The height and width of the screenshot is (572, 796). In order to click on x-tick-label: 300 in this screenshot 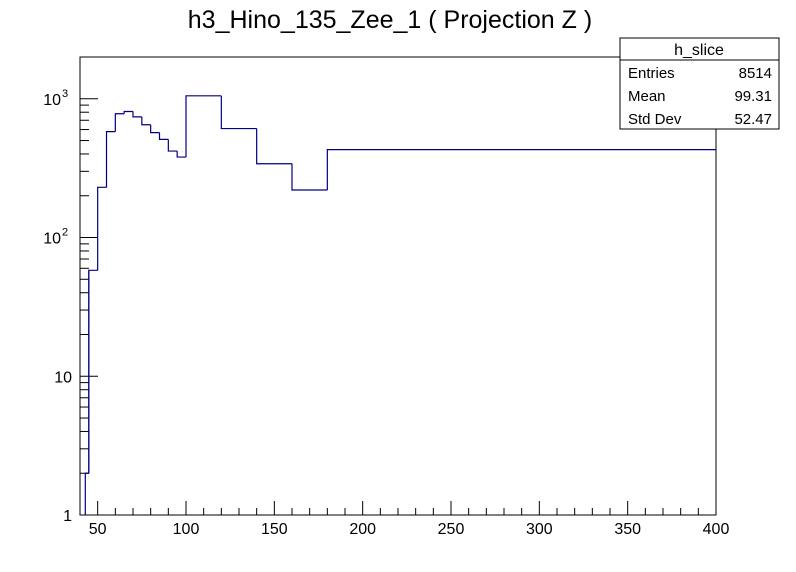, I will do `click(539, 529)`.